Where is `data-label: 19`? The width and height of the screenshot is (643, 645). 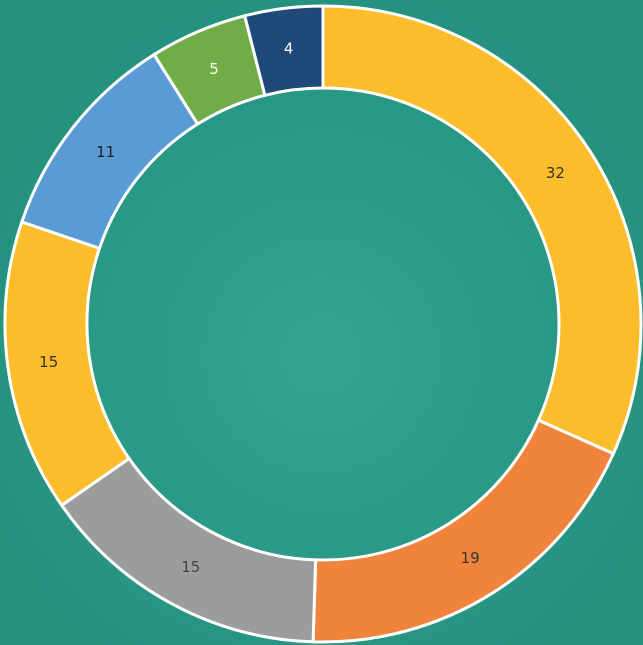
data-label: 19 is located at coordinates (470, 558).